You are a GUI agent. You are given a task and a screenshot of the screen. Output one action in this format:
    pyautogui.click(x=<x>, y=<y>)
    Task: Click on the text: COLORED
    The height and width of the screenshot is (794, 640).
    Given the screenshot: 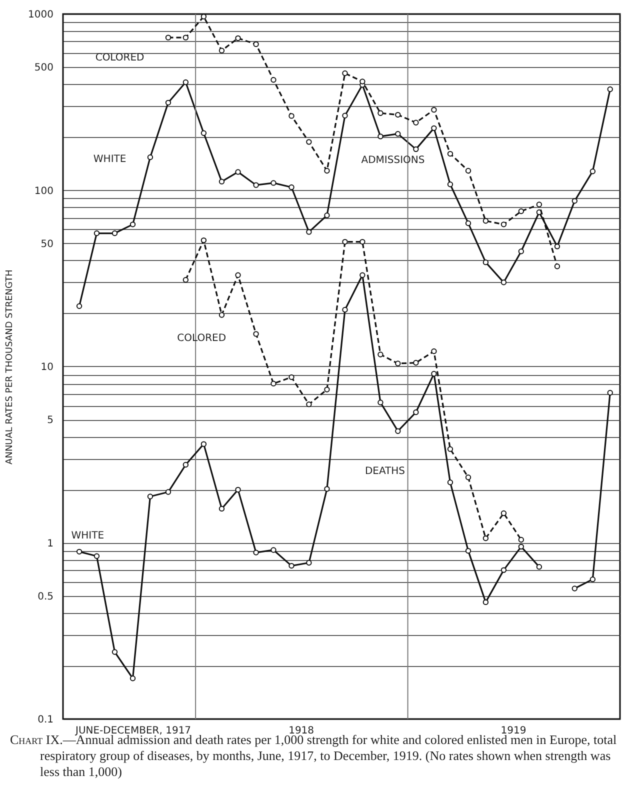 What is the action you would take?
    pyautogui.click(x=120, y=58)
    